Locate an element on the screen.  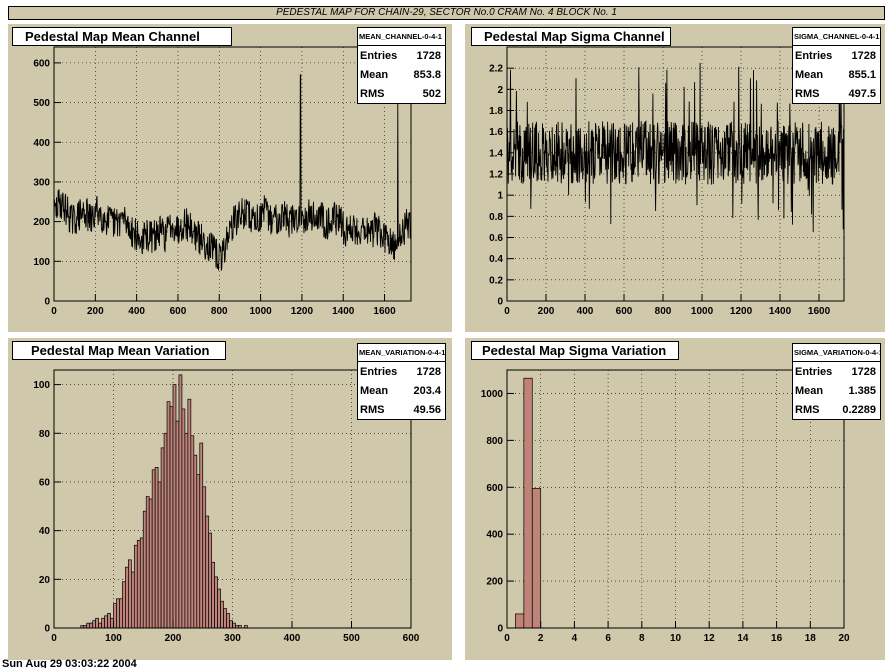
stats-name: MEAN_CHANNEL-0-4-1 is located at coordinates (401, 37).